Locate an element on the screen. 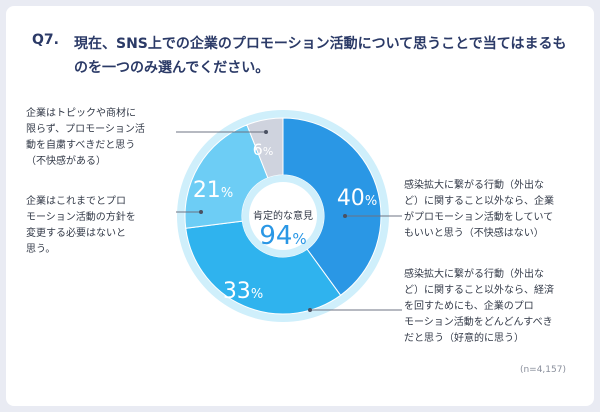 This screenshot has width=600, height=412. label-line: 限らず、プロモーション活 is located at coordinates (85, 129).